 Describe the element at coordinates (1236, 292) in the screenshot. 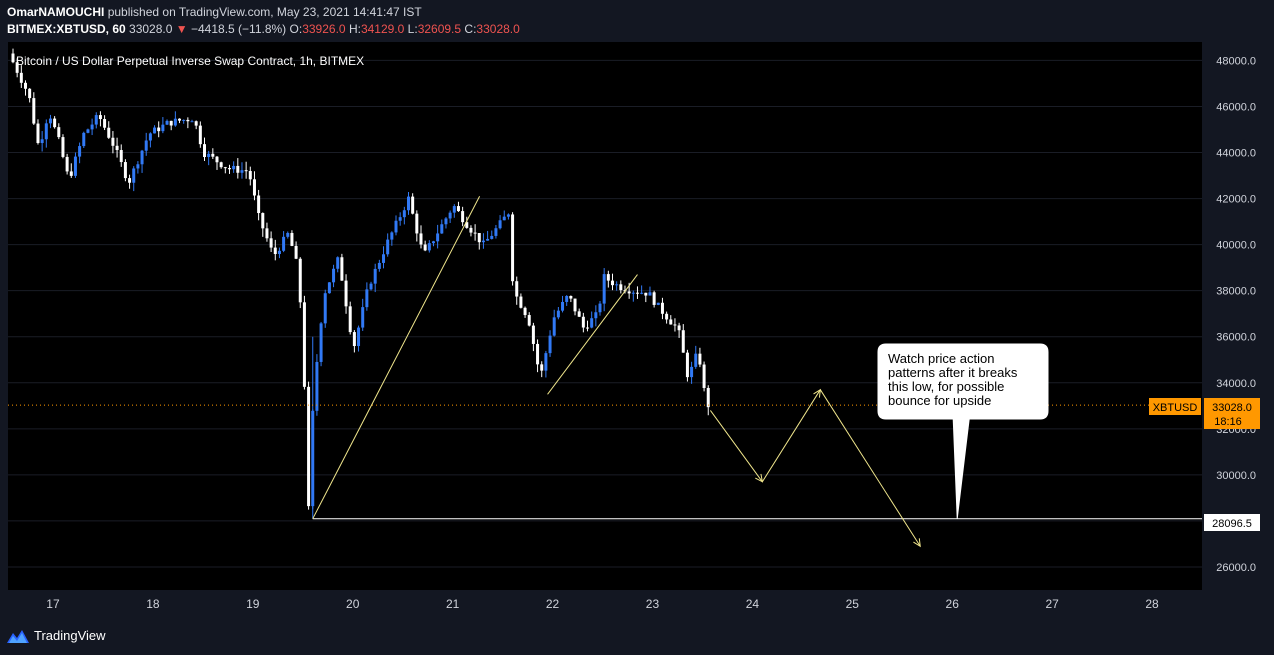

I see `y-tick-label-6: 38000.0` at that location.